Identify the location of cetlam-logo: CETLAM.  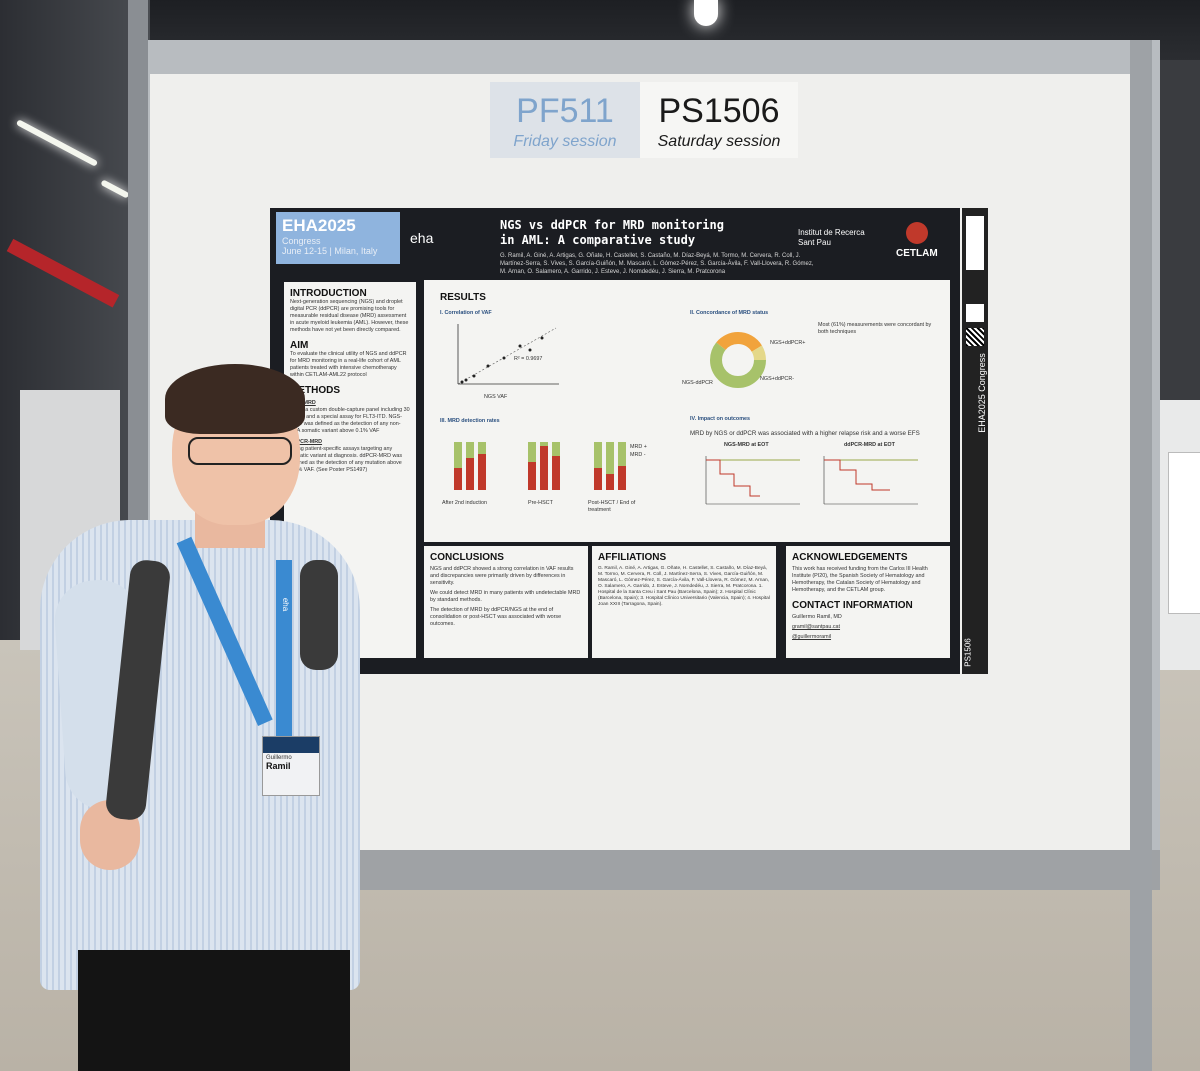
(917, 253).